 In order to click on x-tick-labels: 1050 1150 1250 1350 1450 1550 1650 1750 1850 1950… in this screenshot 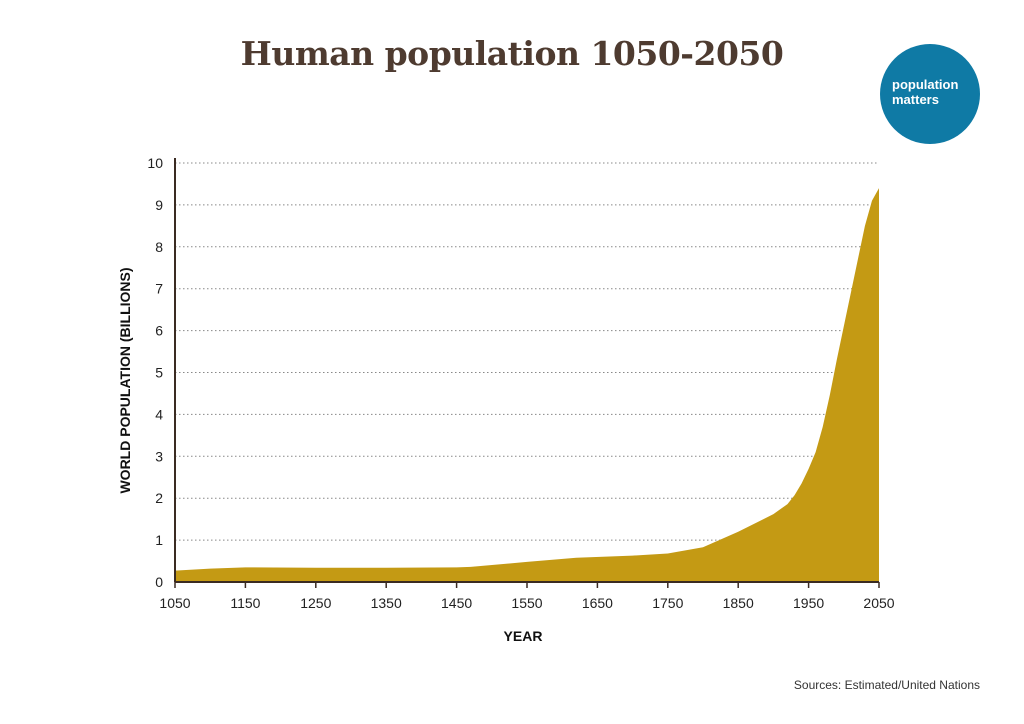, I will do `click(526, 603)`.